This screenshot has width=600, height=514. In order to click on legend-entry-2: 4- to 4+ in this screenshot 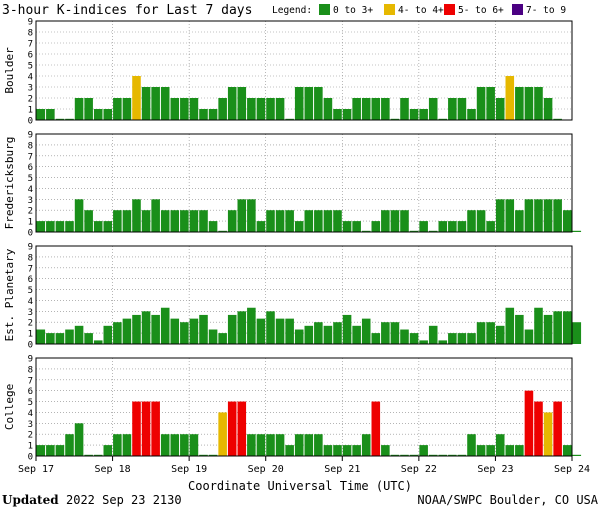, I will do `click(421, 10)`.